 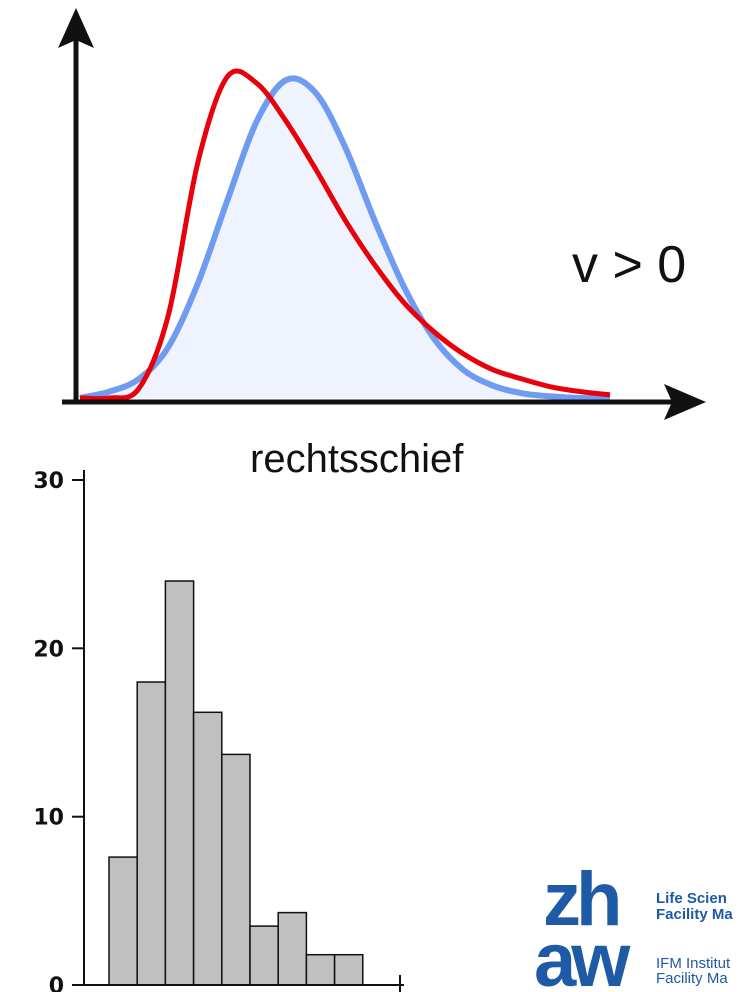 I want to click on logo-line-2: Facility Ma, so click(x=694, y=914).